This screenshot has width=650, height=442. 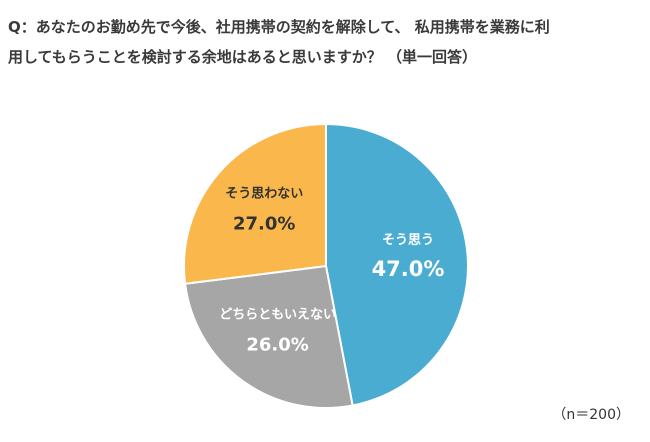 What do you see at coordinates (591, 415) in the screenshot?
I see `sample-size-label: （n＝200）` at bounding box center [591, 415].